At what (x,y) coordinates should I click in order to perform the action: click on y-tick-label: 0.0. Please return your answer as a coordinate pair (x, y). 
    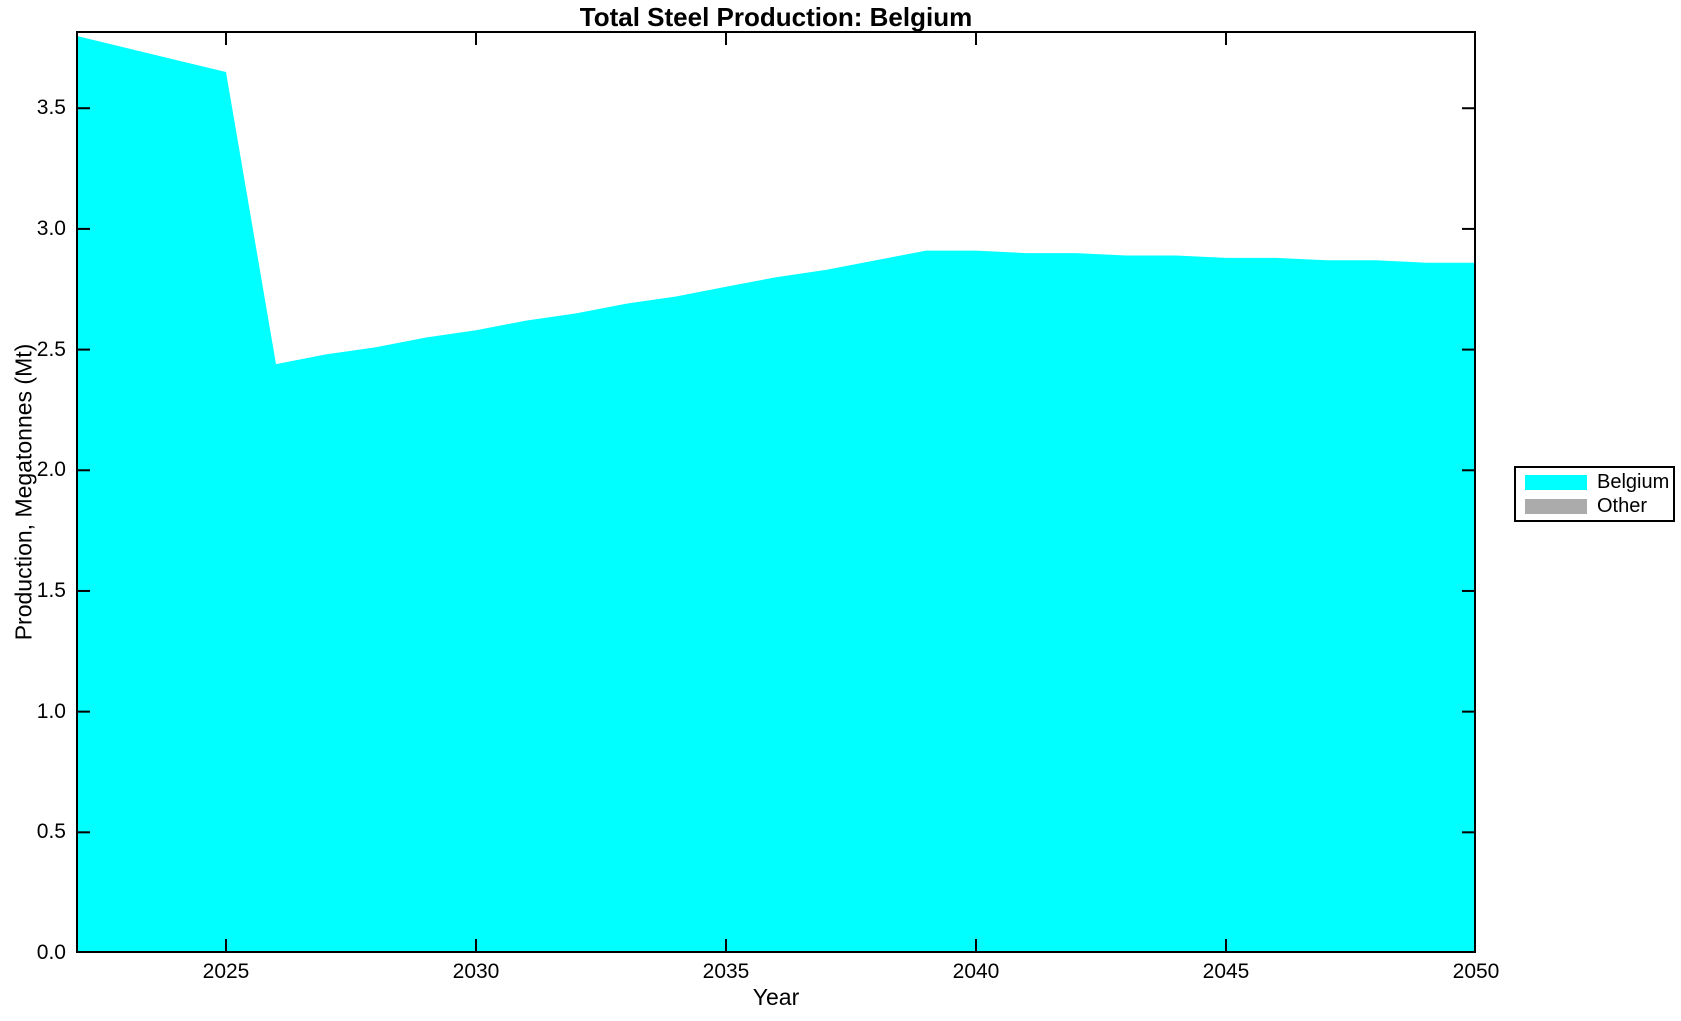
    Looking at the image, I should click on (51, 952).